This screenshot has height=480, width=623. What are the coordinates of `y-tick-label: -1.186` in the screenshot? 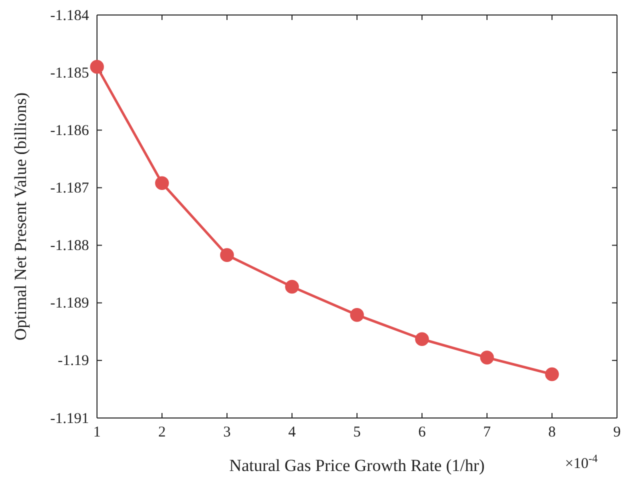 It's located at (70, 130).